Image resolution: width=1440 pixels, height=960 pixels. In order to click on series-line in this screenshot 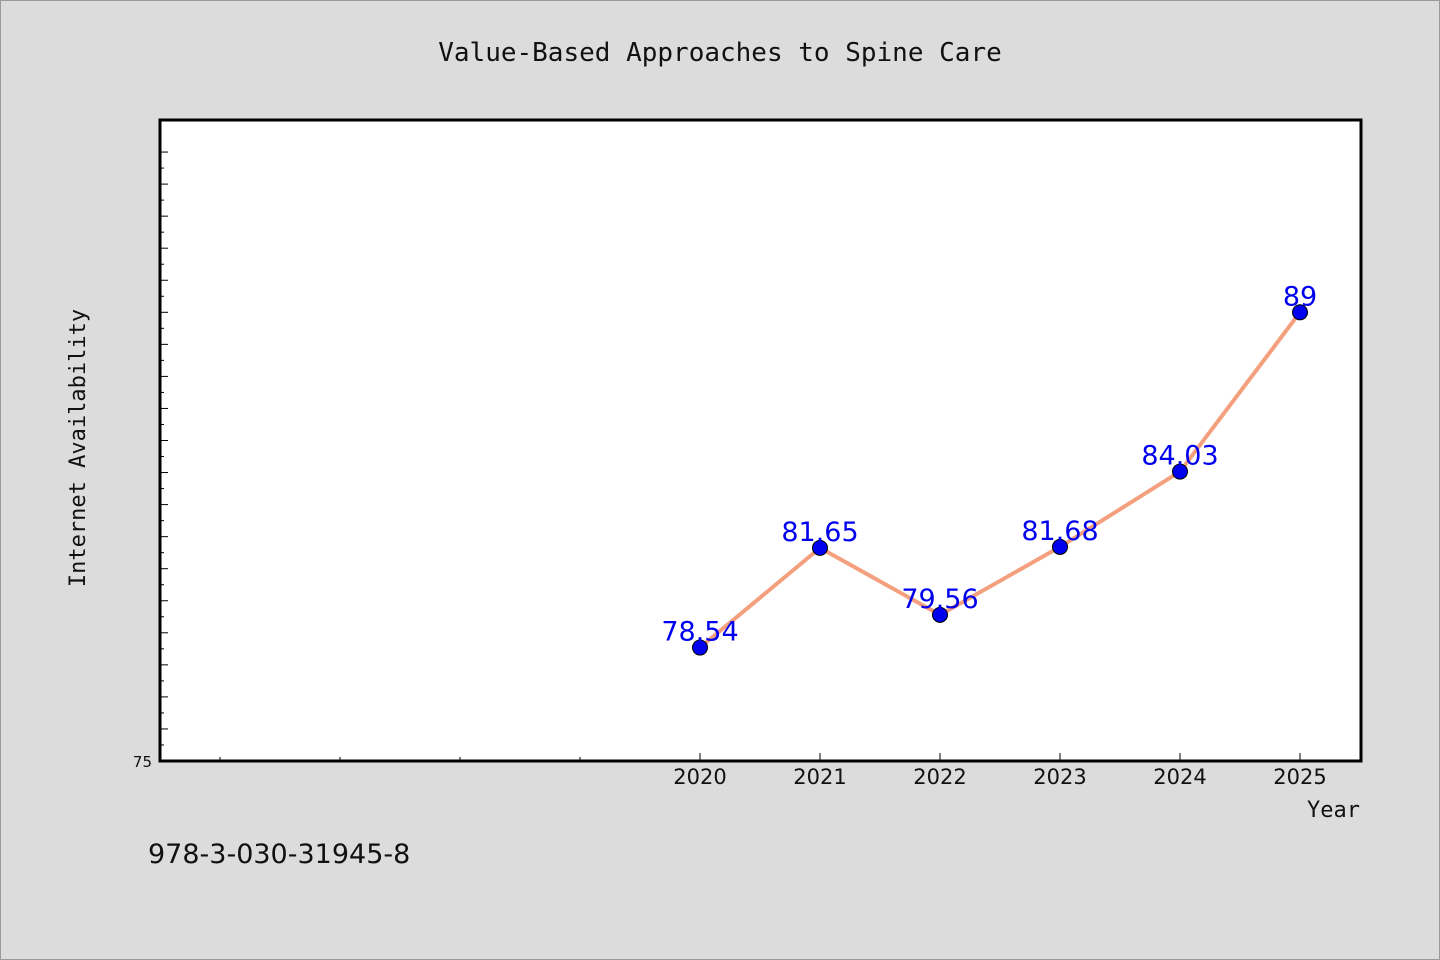, I will do `click(1000, 480)`.